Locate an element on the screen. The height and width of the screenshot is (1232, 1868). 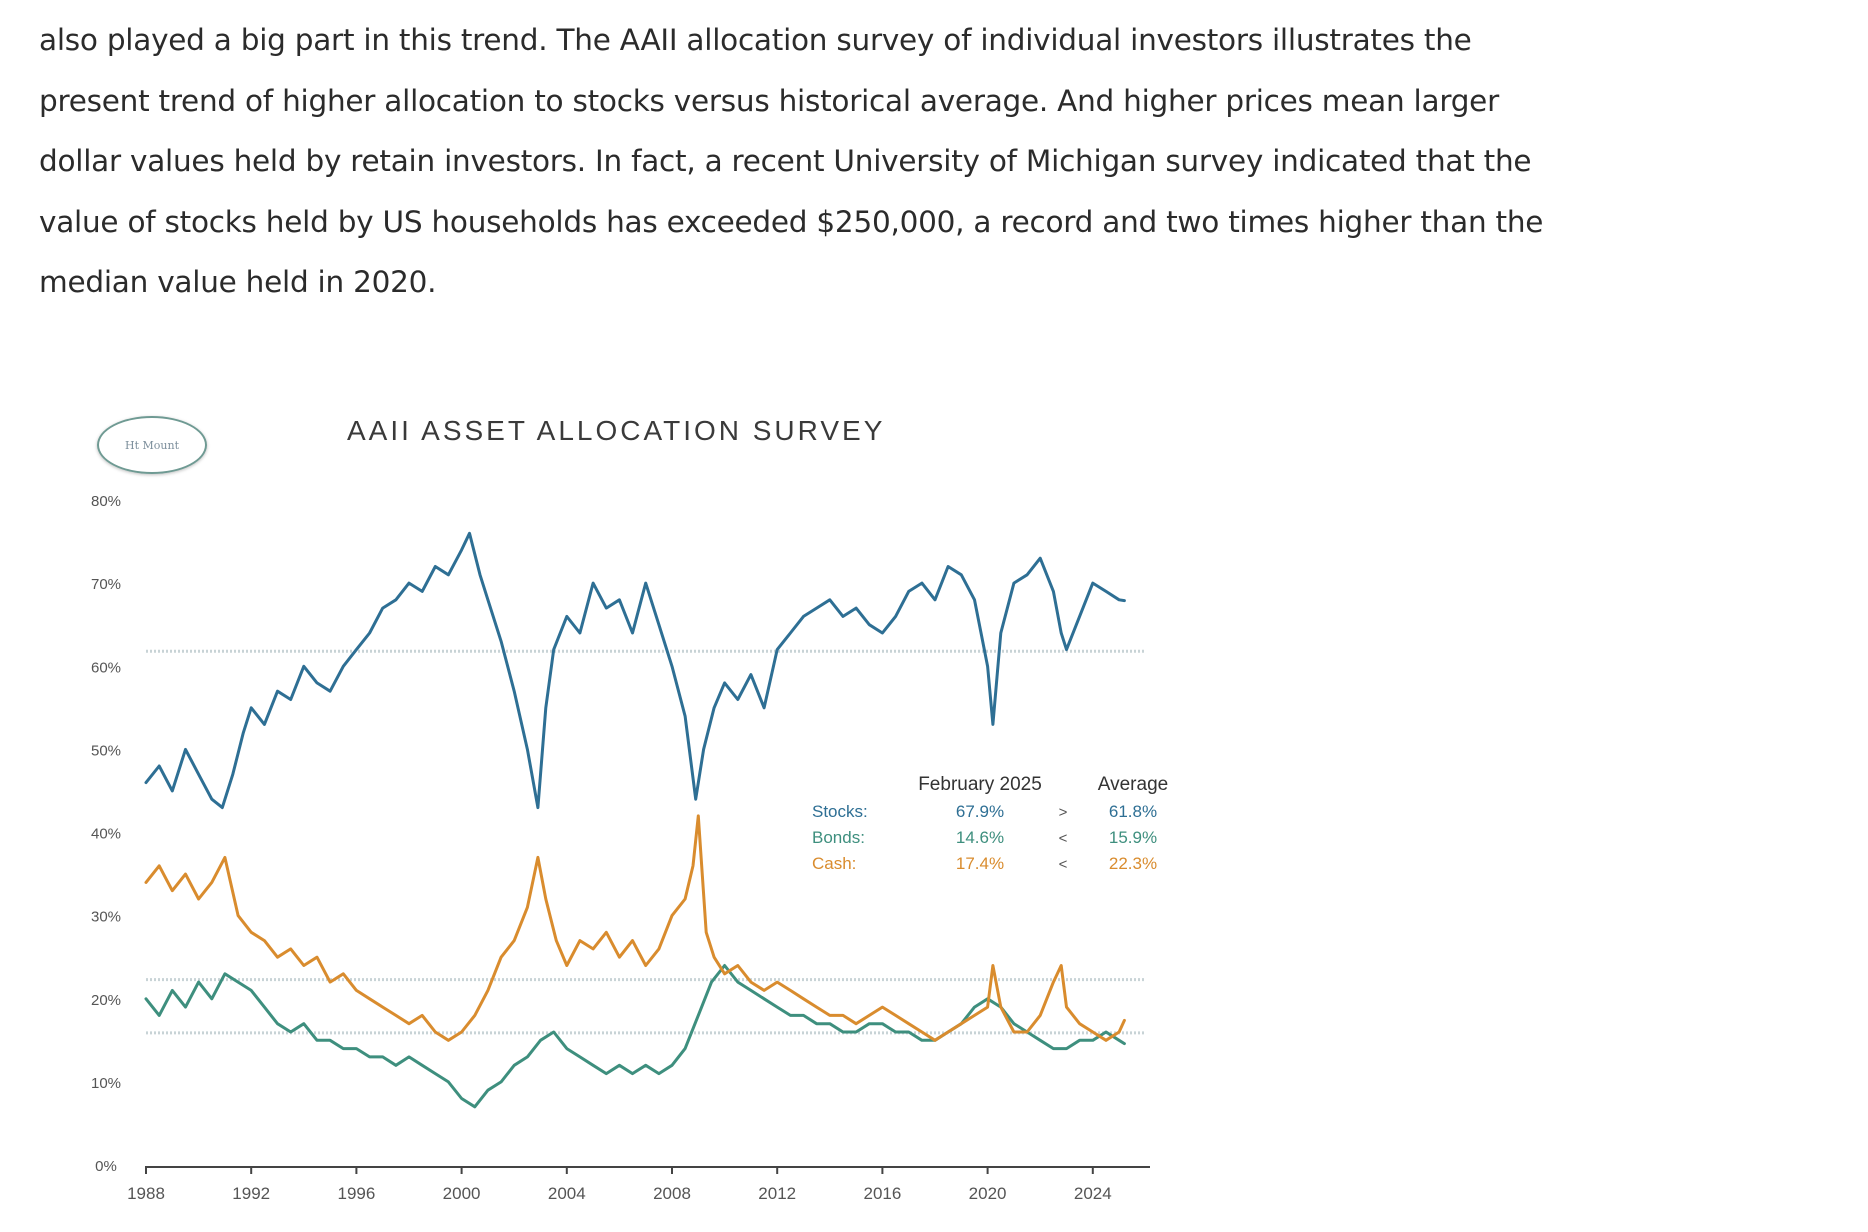
legend-header-february: February 2025 is located at coordinates (980, 784).